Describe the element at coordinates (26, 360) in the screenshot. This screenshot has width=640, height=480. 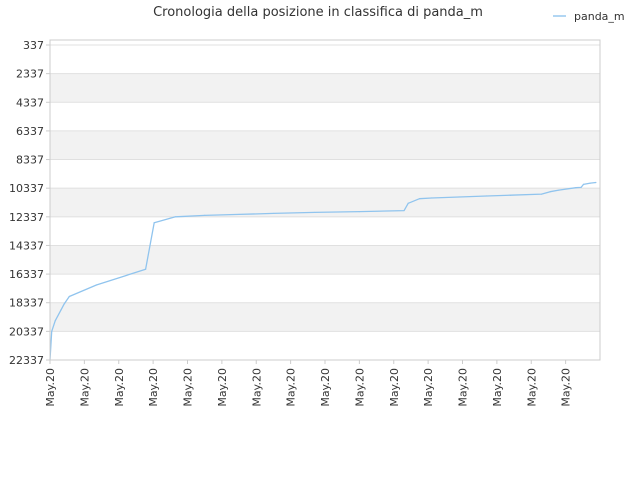
I see `y-tick-label: 22337` at that location.